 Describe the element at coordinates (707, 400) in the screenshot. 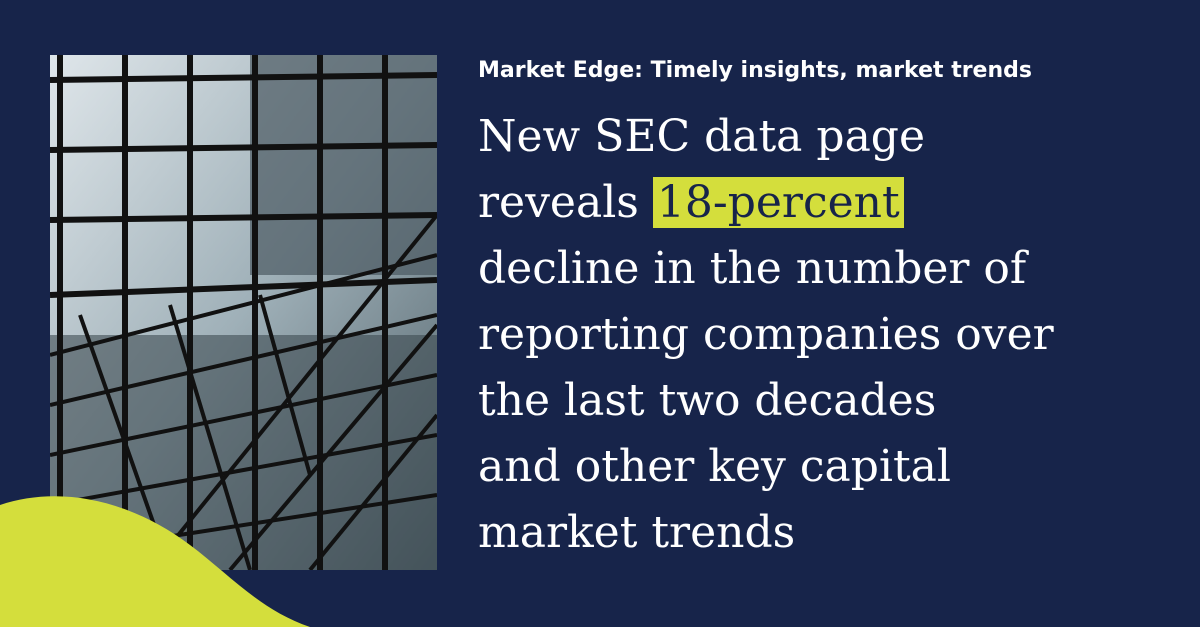

I see `headline-line: the last two decades` at that location.